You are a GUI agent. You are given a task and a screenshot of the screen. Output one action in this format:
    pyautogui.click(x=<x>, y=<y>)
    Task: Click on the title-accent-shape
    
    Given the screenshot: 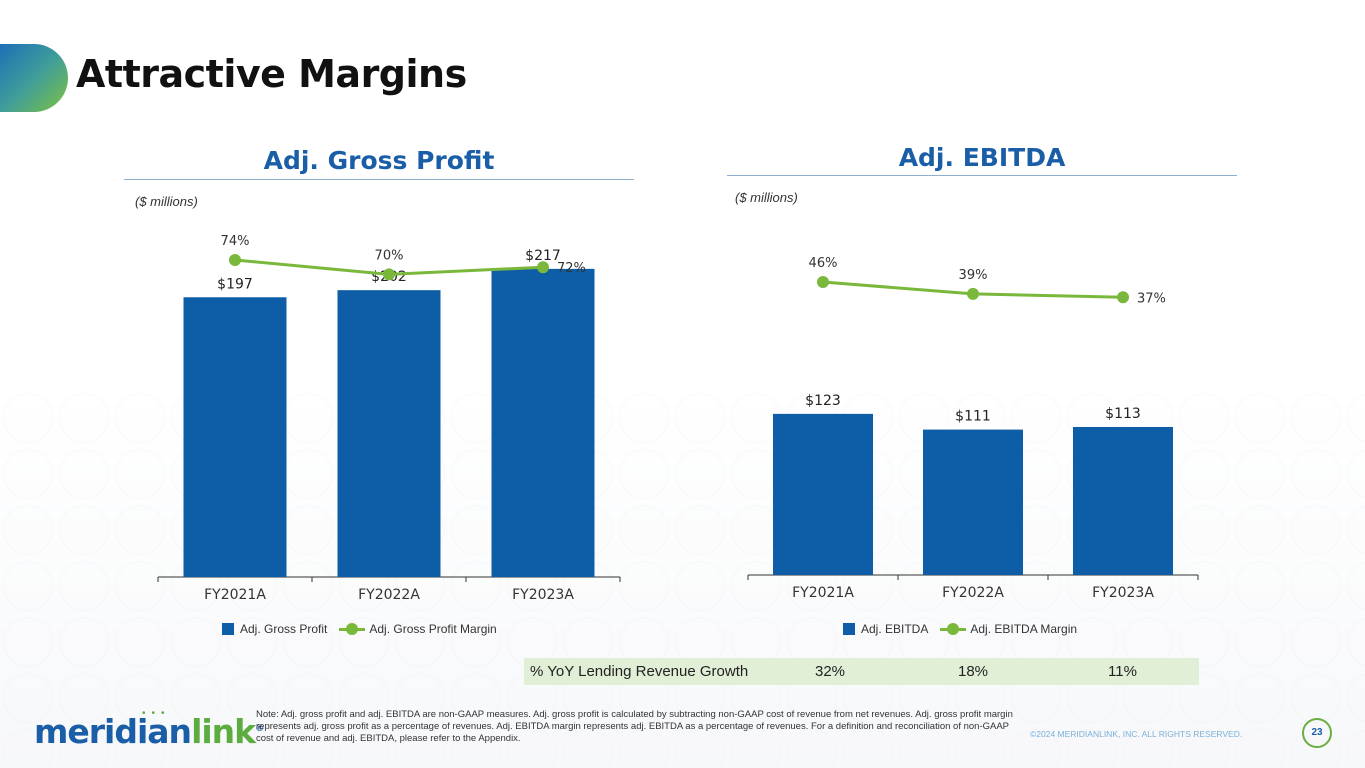 What is the action you would take?
    pyautogui.click(x=34, y=78)
    